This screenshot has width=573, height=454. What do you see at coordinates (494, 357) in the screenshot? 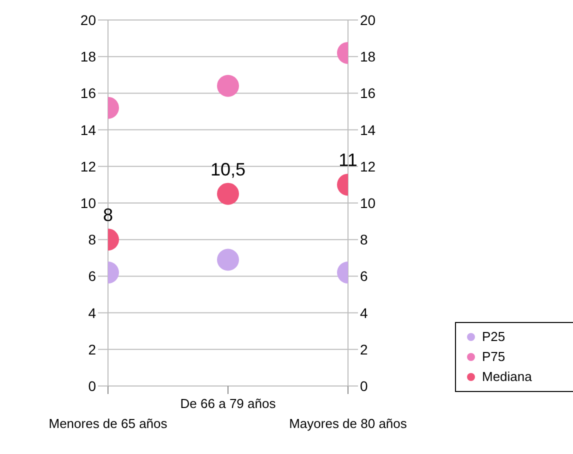
I see `legend-label: P75` at bounding box center [494, 357].